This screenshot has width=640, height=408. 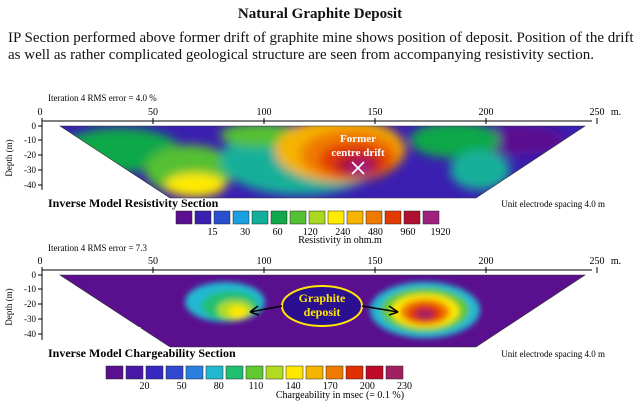 What do you see at coordinates (142, 353) in the screenshot?
I see `chargeability-section-title: Inverse Model Chargeability Section` at bounding box center [142, 353].